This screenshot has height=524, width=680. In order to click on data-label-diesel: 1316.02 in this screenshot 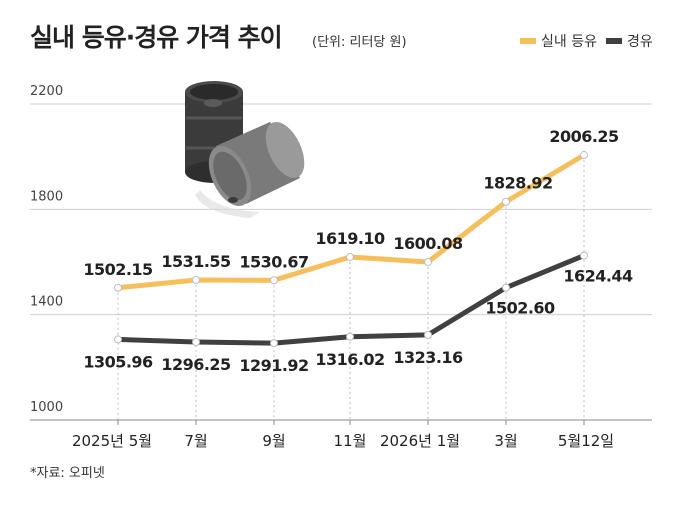, I will do `click(349, 359)`.